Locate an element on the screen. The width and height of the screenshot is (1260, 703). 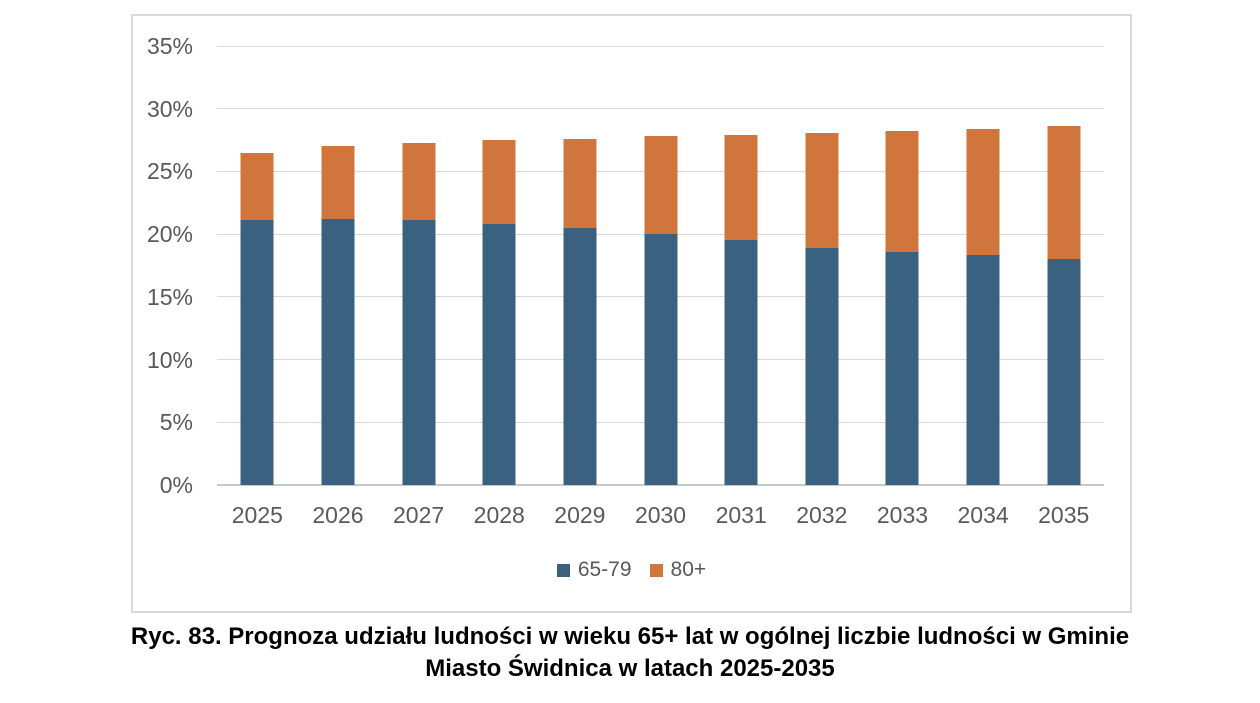
x-tick-label: 2028 is located at coordinates (499, 515).